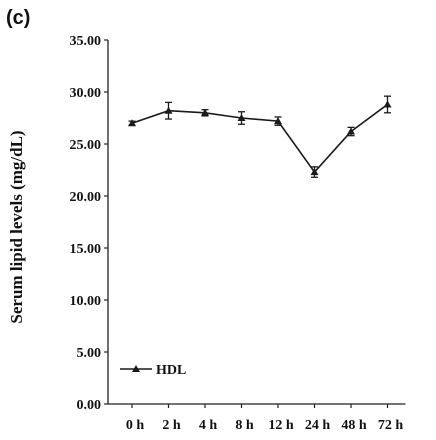 The image size is (436, 440). I want to click on y-ticks: 0.00 5.00 10.00 15.00 20.00 25.00 30.00 35.00, so click(89, 223).